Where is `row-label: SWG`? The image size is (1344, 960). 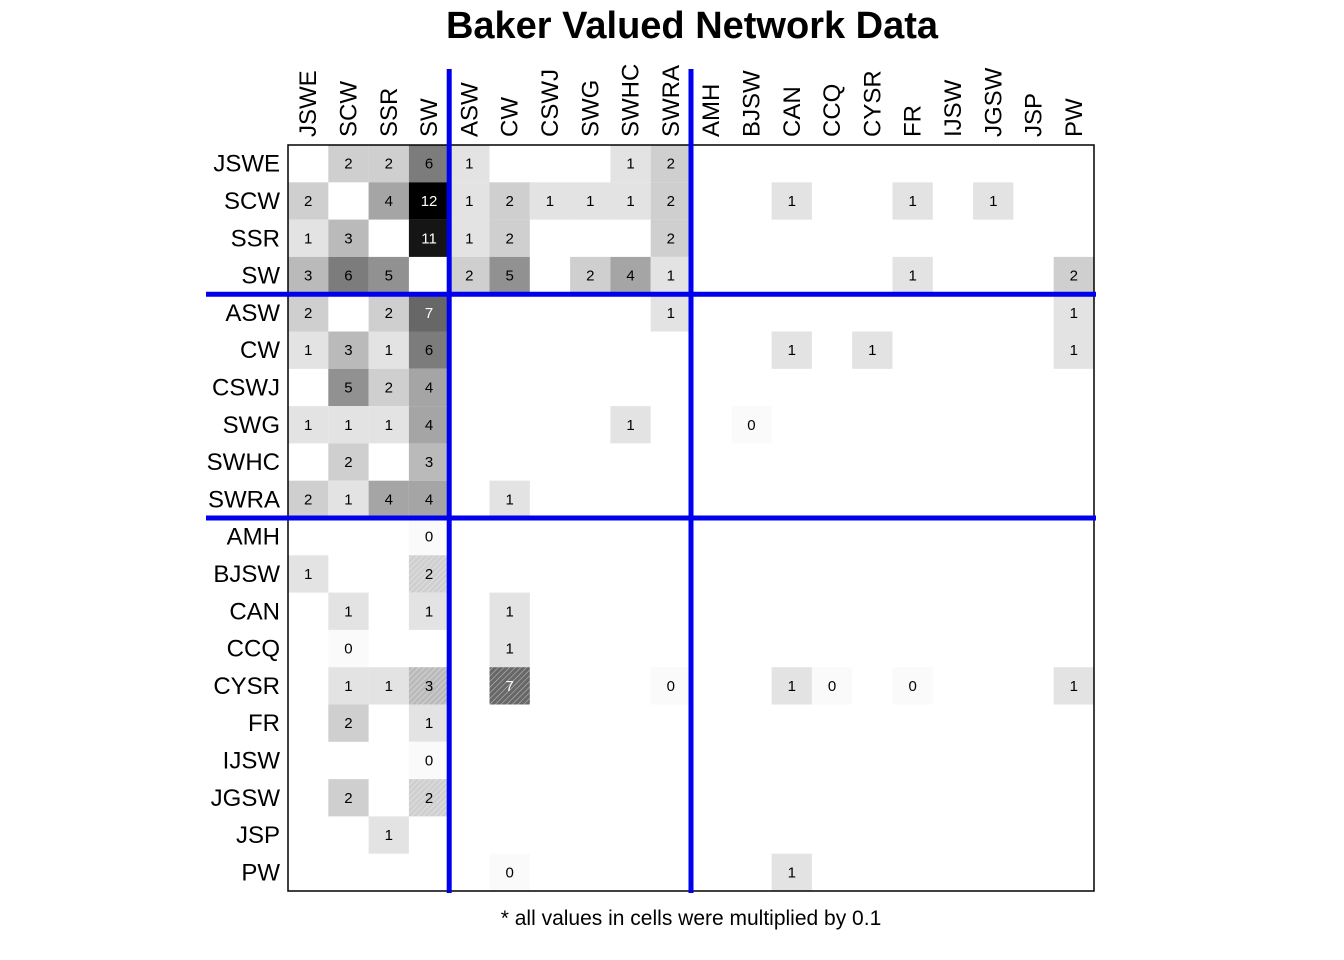 row-label: SWG is located at coordinates (251, 425).